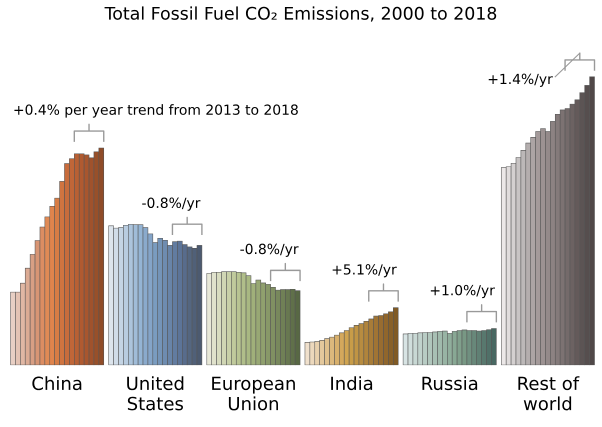 The width and height of the screenshot is (602, 427). I want to click on x-tick-label: United States, so click(155, 393).